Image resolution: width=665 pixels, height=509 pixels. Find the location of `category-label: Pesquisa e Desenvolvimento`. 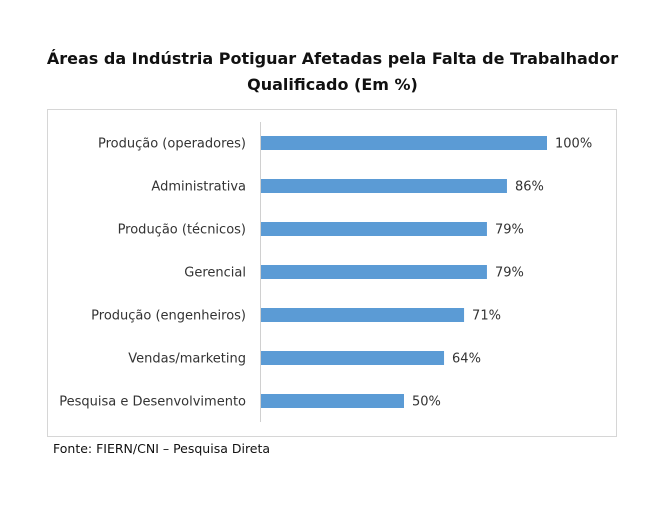

category-label: Pesquisa e Desenvolvimento is located at coordinates (152, 402).